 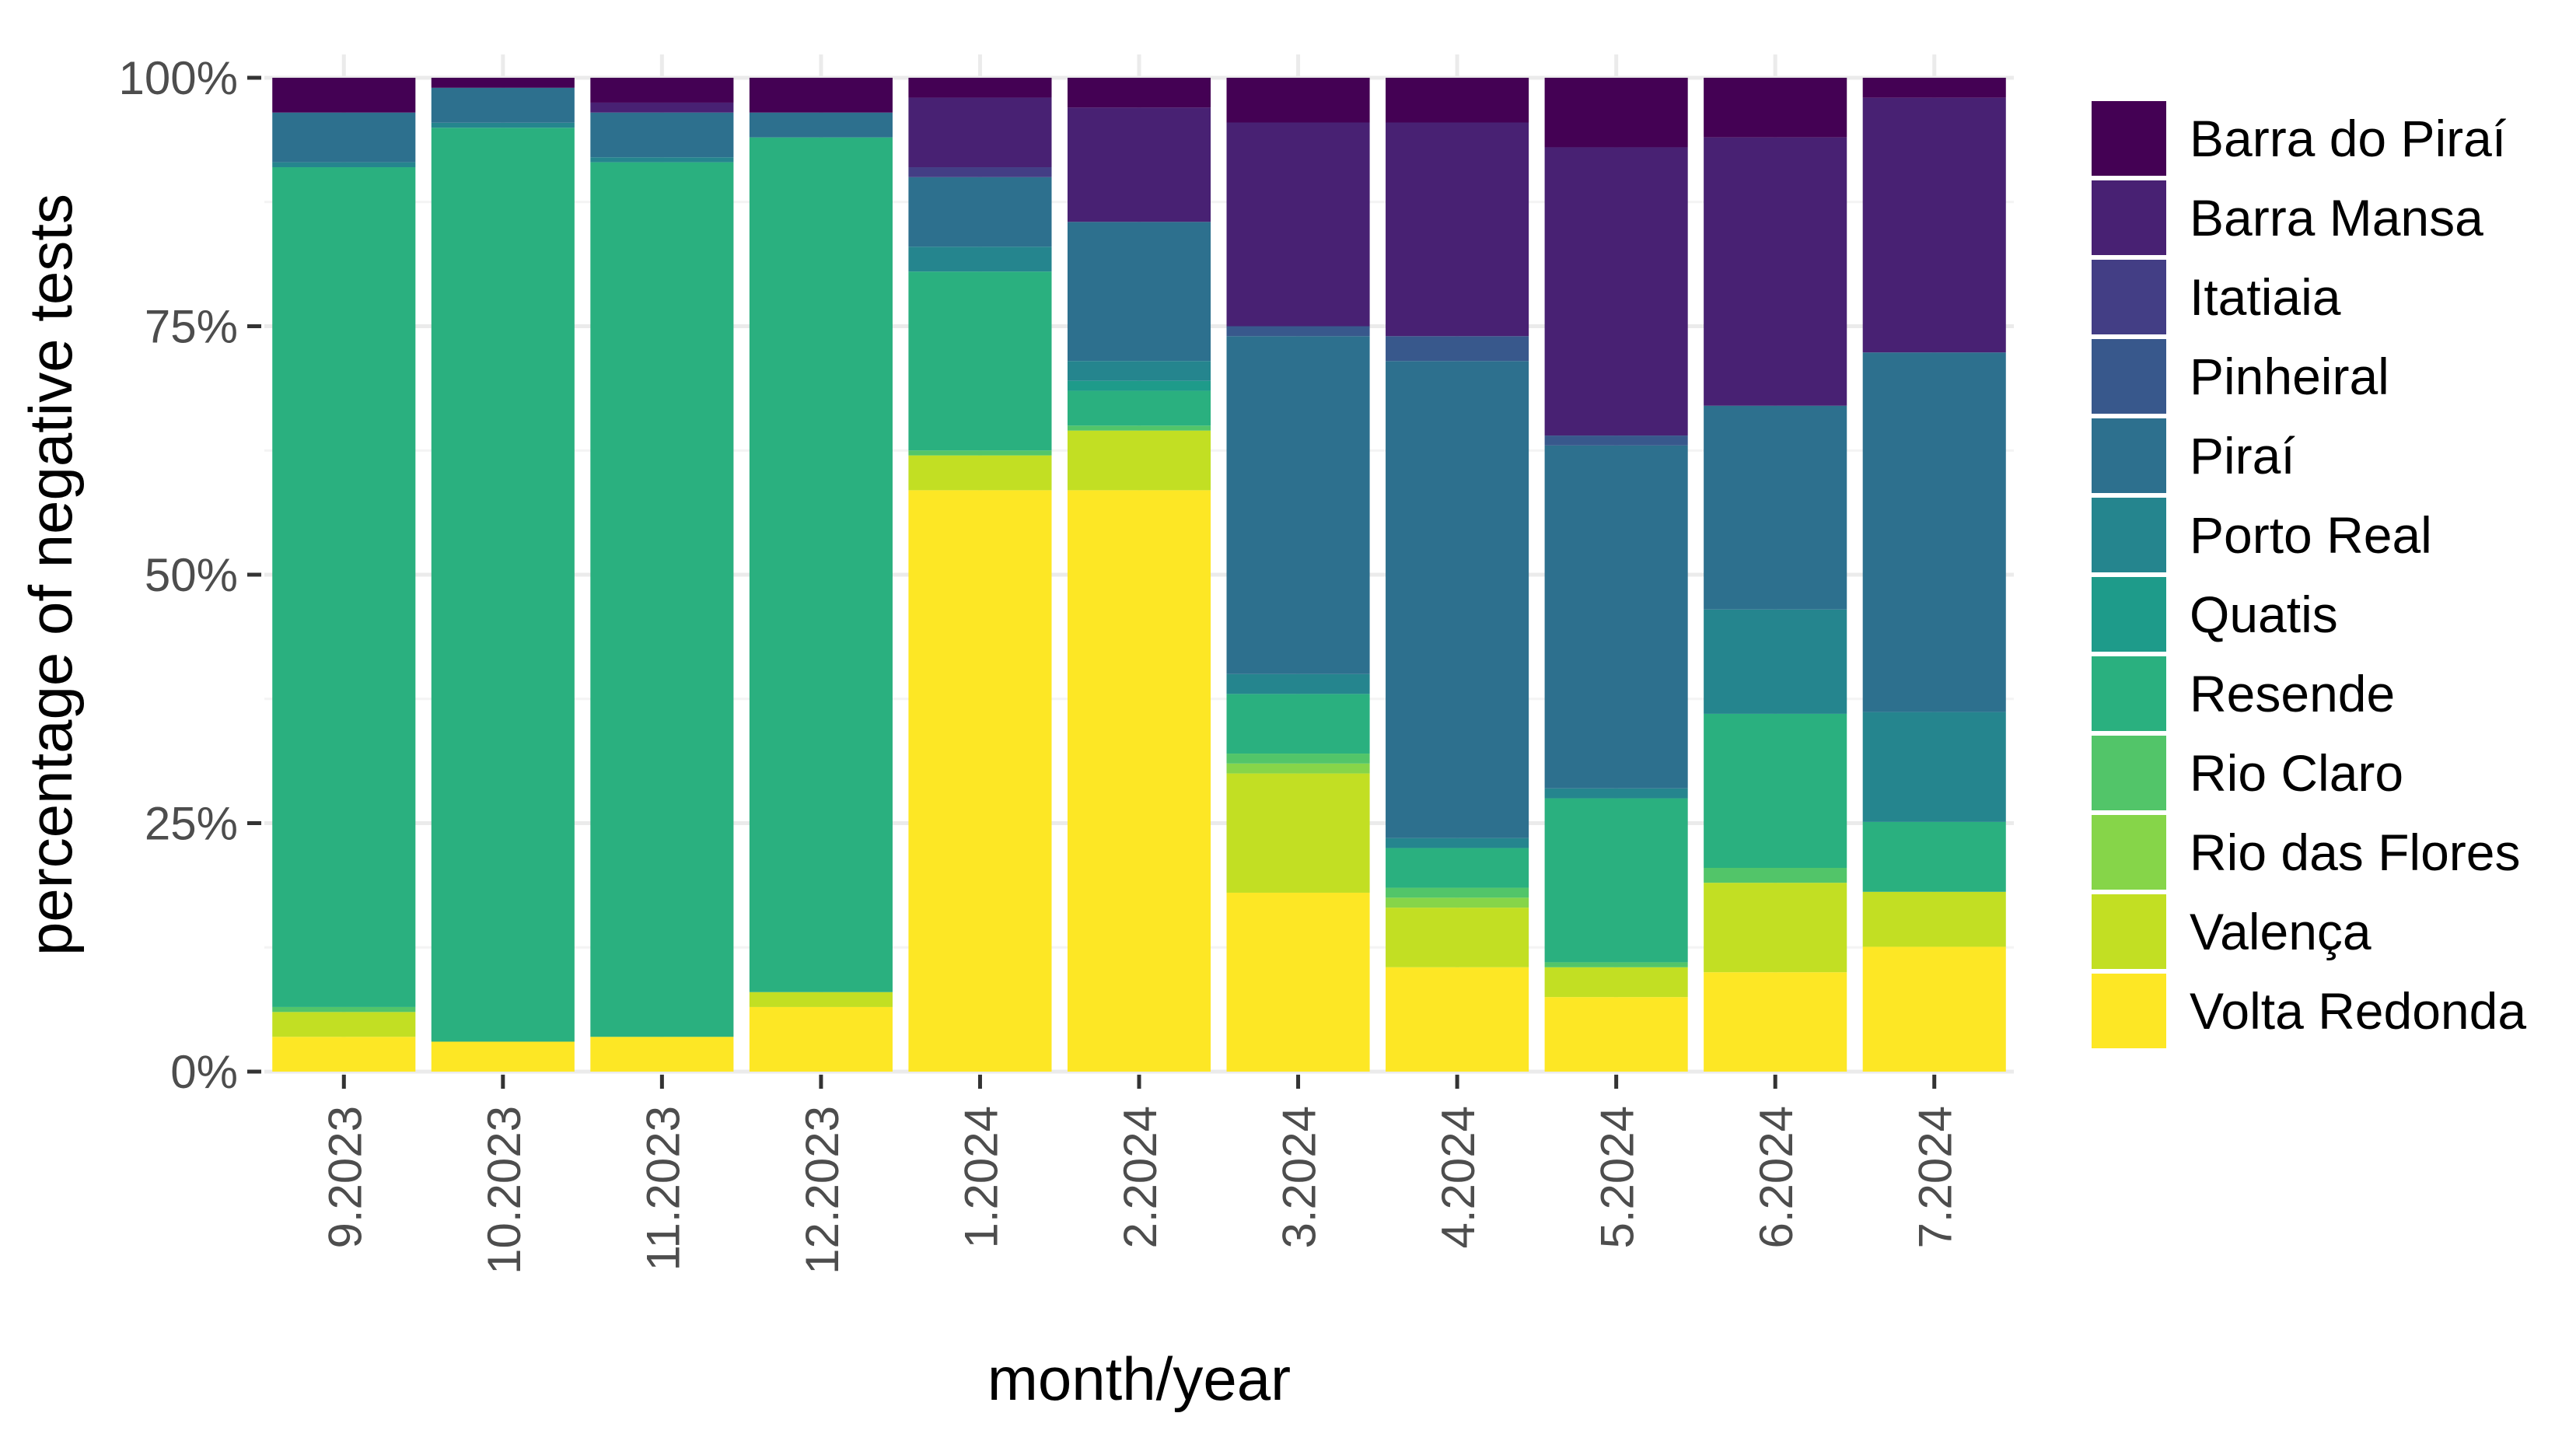 What do you see at coordinates (980, 575) in the screenshot?
I see `bar-stack-1.2024` at bounding box center [980, 575].